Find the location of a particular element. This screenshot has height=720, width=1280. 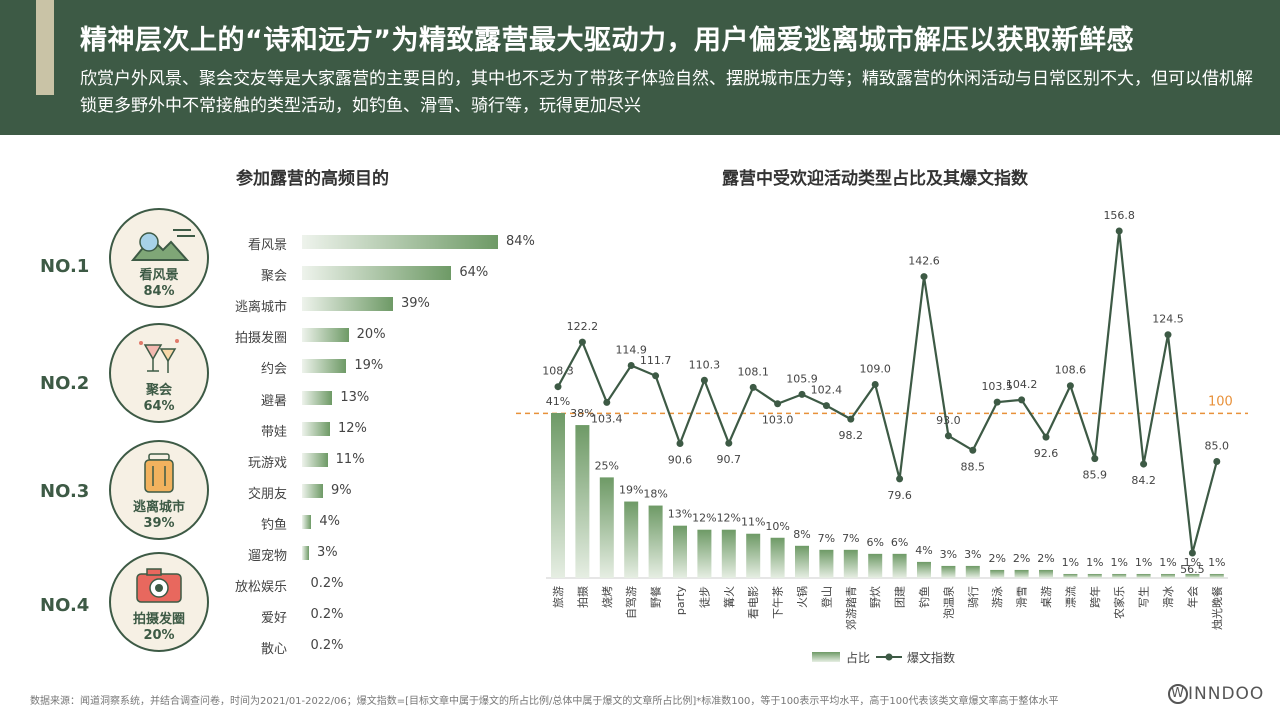

purpose-category-label: 约会 is located at coordinates (273, 370).